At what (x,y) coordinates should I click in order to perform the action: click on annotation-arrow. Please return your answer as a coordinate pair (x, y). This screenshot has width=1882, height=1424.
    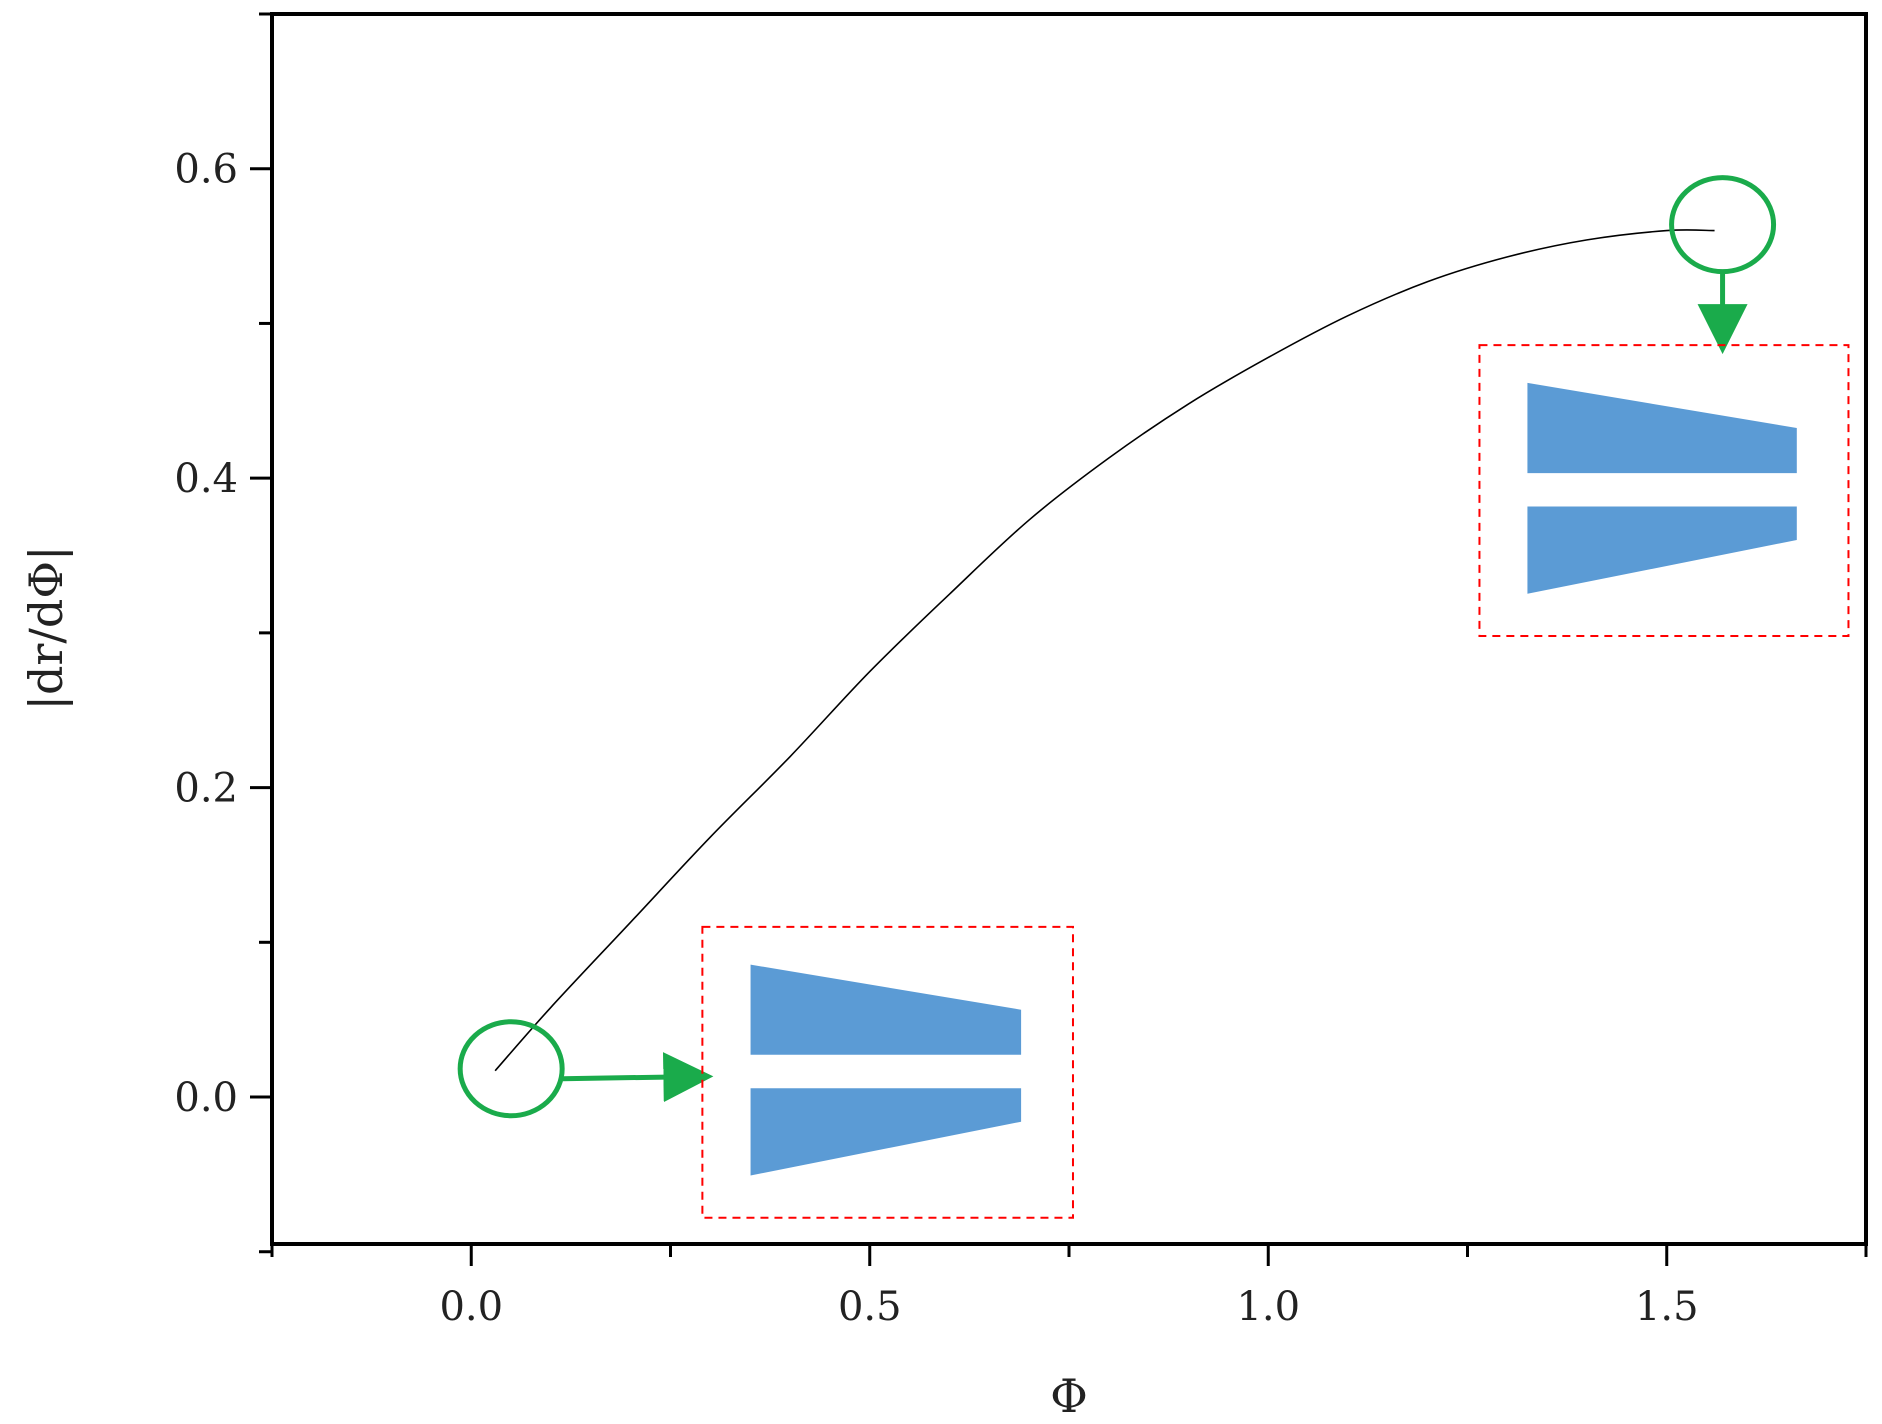
    Looking at the image, I should click on (638, 1077).